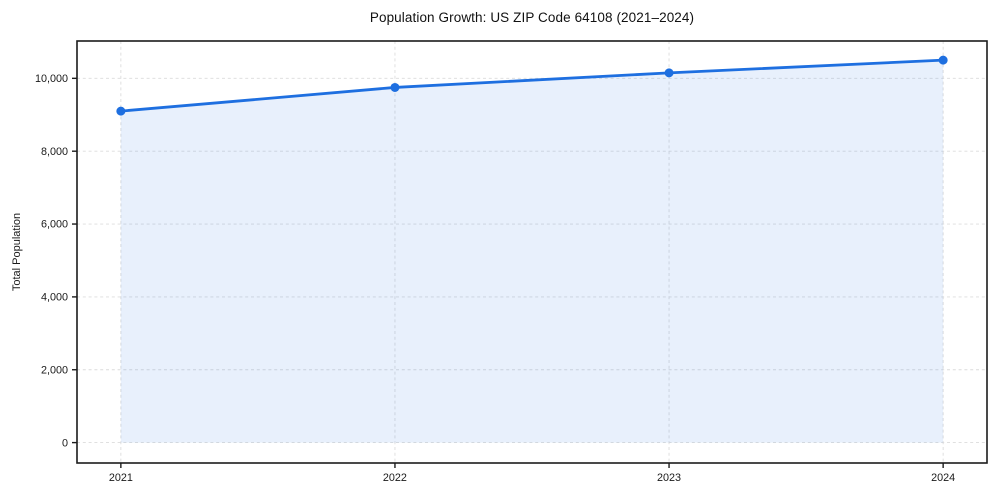 The height and width of the screenshot is (500, 1000). I want to click on x-tick-label: 2022, so click(395, 478).